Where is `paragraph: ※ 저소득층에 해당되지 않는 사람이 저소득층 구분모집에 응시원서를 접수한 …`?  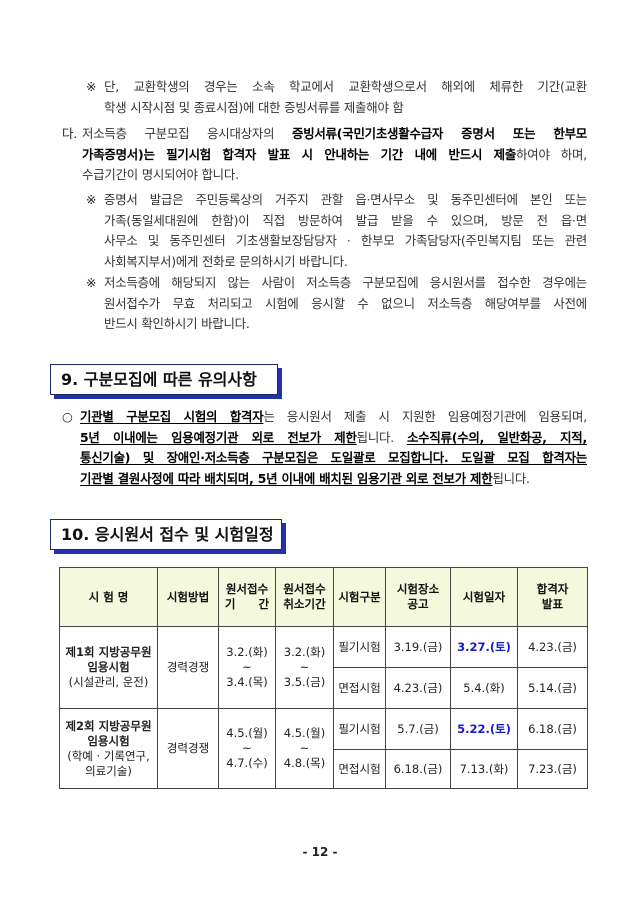 paragraph: ※ 저소득층에 해당되지 않는 사람이 저소득층 구분모집에 응시원서를 접수한 … is located at coordinates (336, 304).